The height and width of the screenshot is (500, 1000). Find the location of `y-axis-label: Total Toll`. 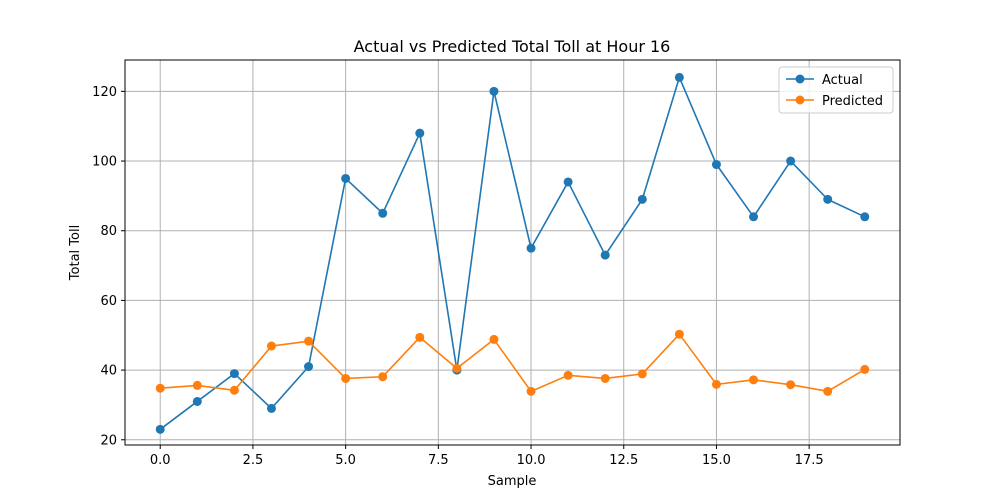

y-axis-label: Total Toll is located at coordinates (75, 253).